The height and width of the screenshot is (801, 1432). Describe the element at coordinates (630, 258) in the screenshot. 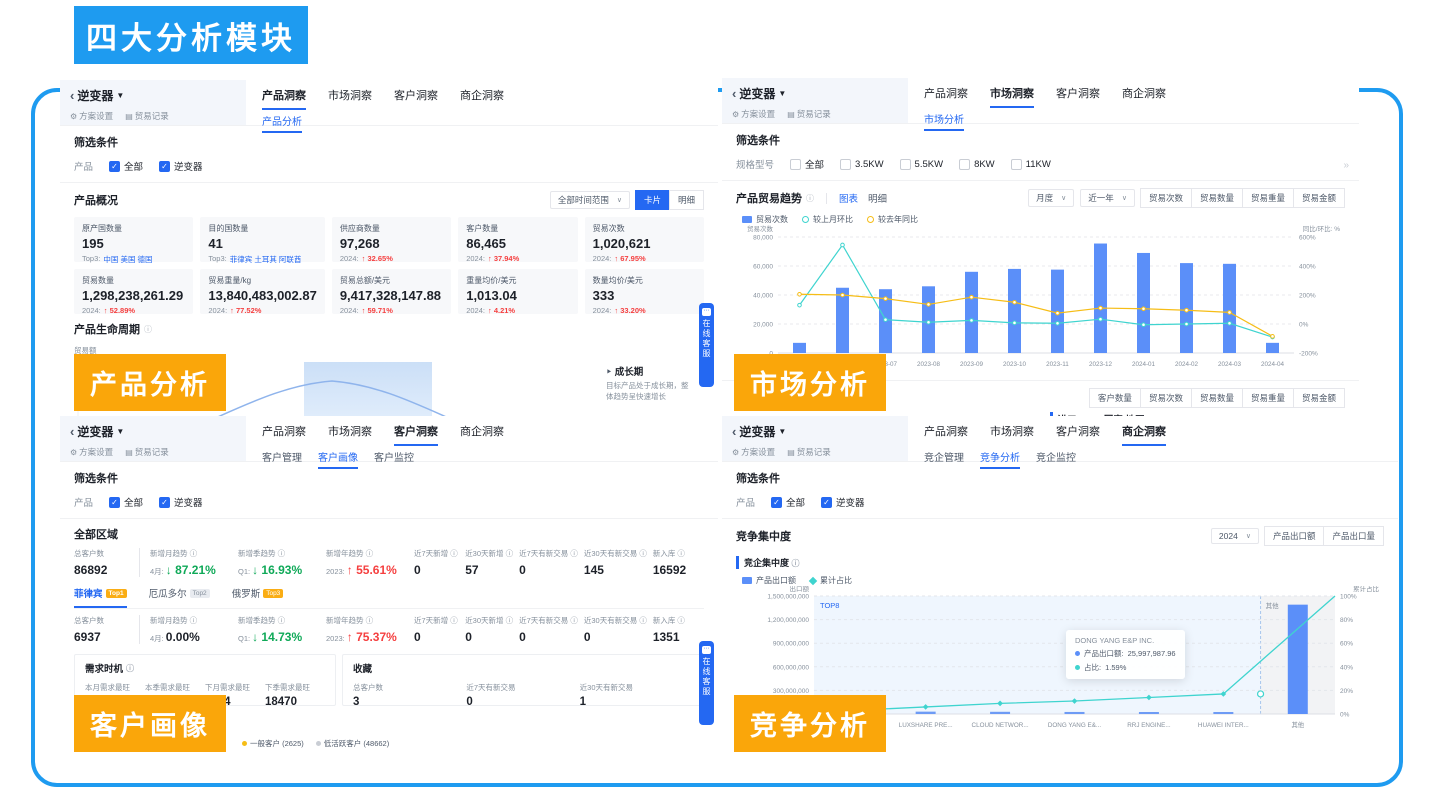

I see `card-delta: ↑ 67.95%` at that location.